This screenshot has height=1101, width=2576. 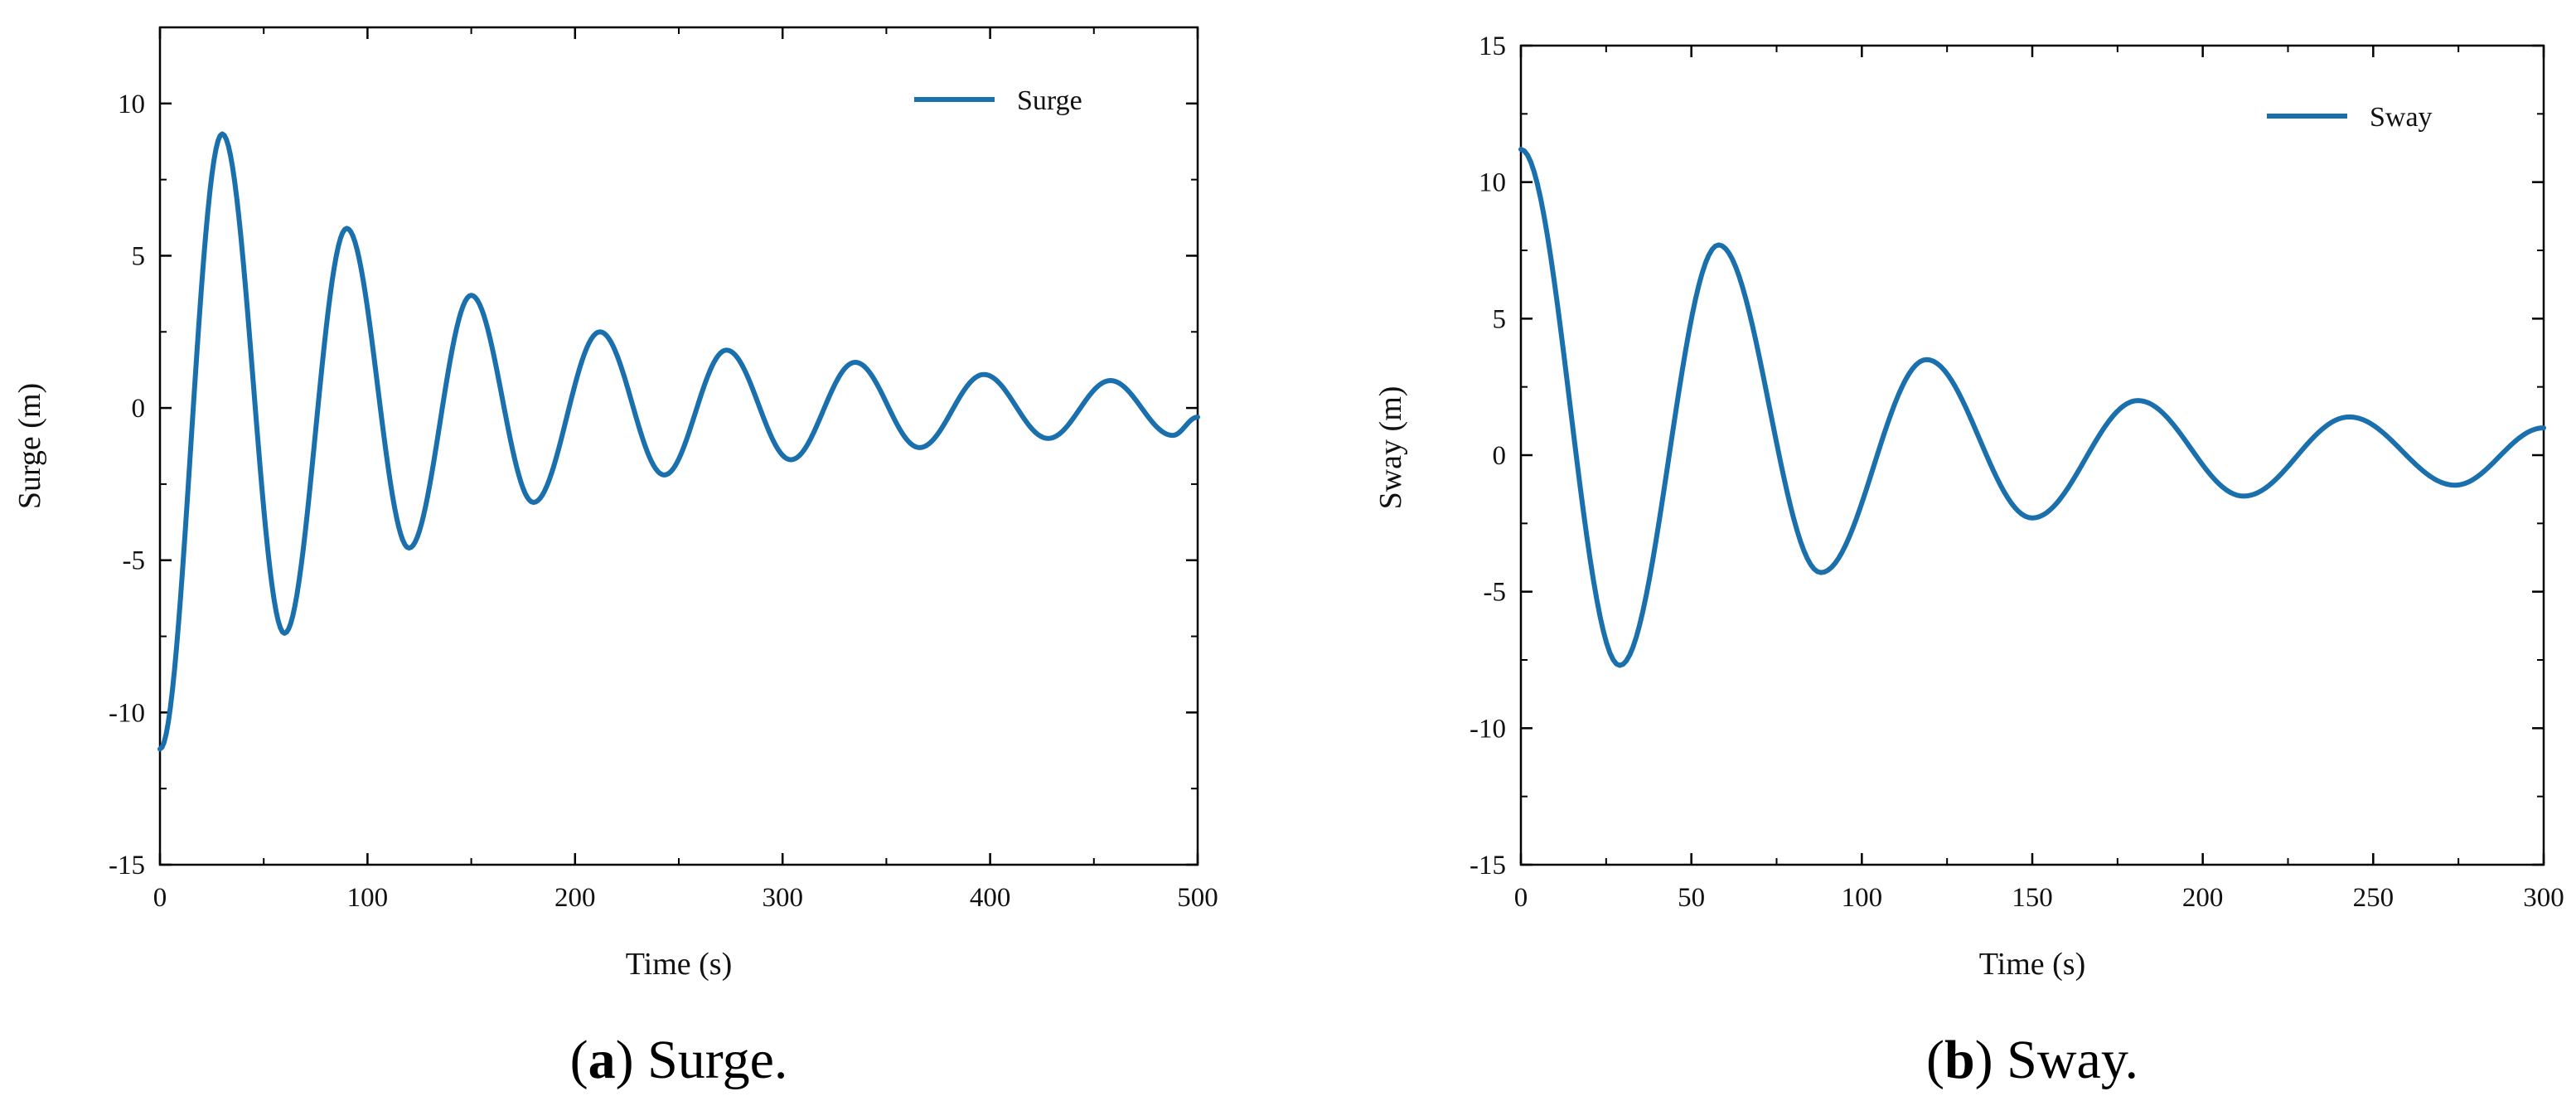 I want to click on legend: Surge, so click(x=998, y=101).